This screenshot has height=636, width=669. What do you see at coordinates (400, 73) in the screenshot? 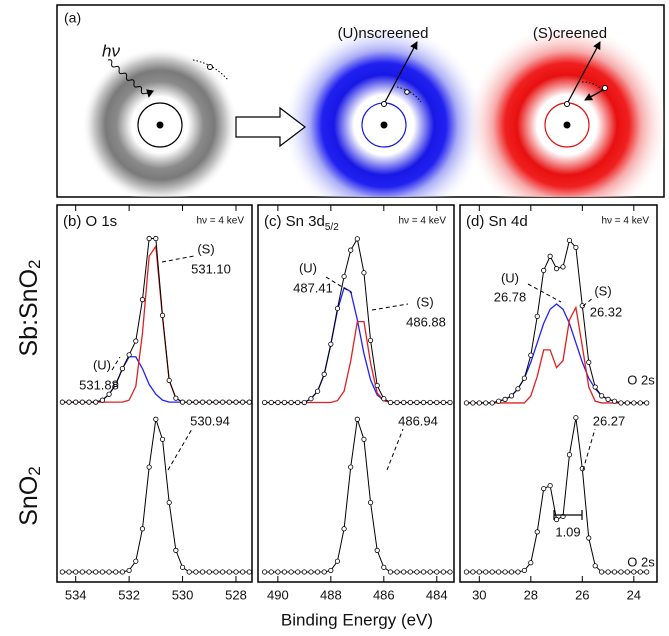
I see `photoelectron-arrow` at bounding box center [400, 73].